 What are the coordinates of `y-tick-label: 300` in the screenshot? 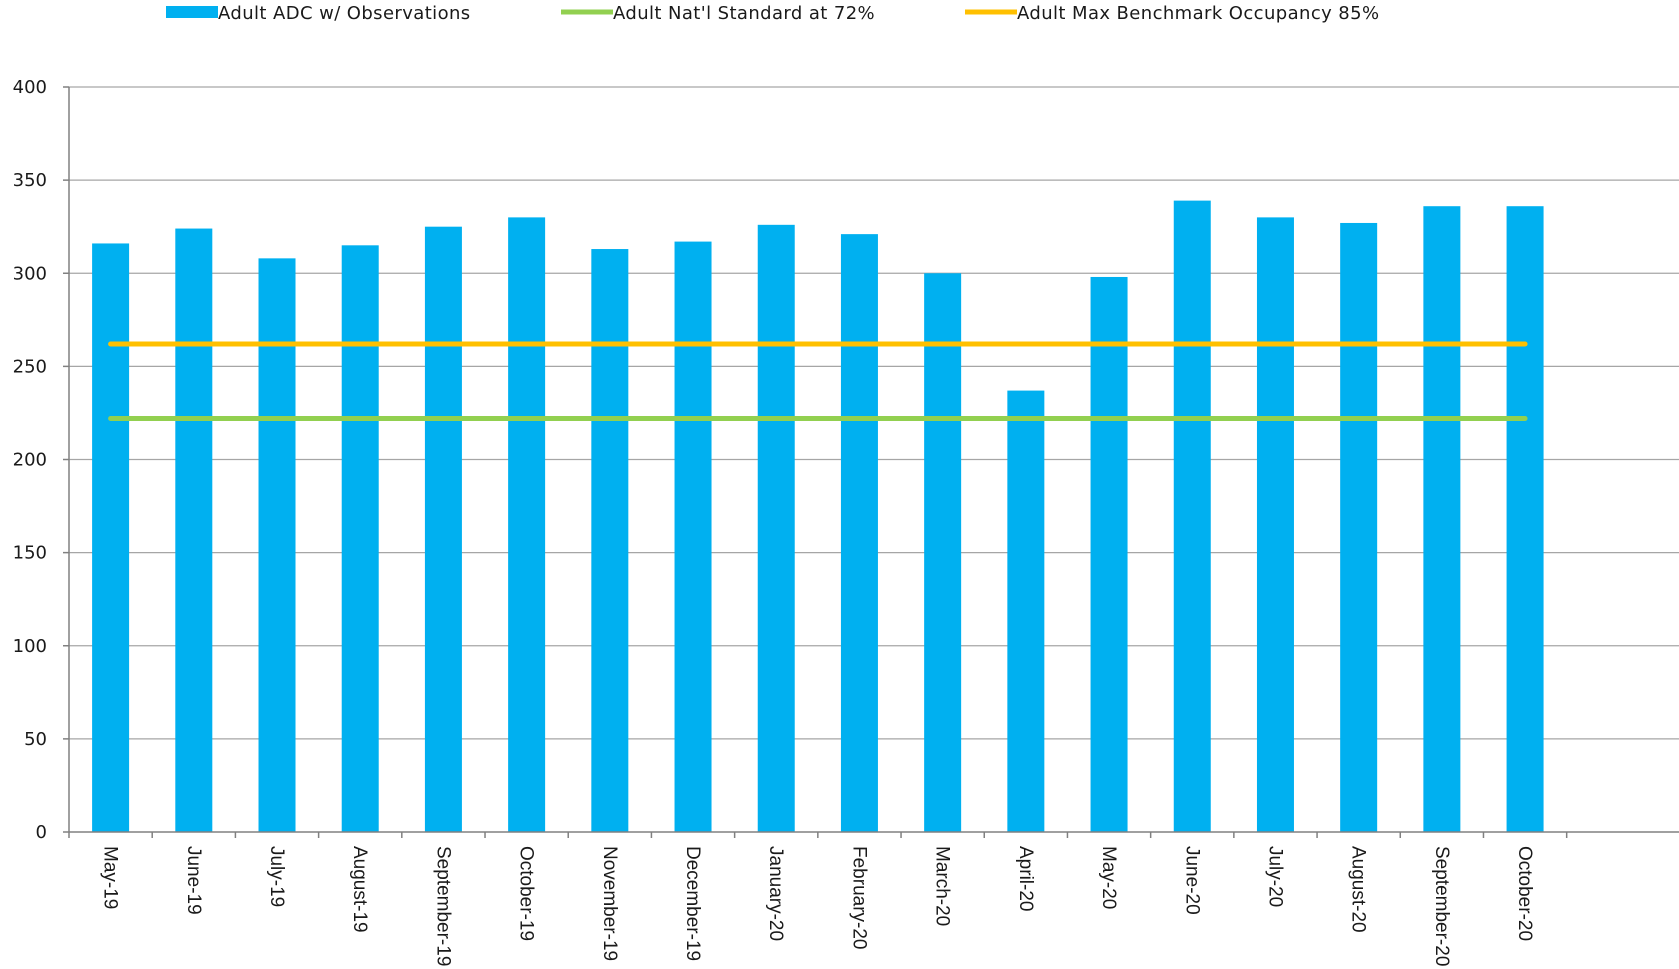 It's located at (30, 273).